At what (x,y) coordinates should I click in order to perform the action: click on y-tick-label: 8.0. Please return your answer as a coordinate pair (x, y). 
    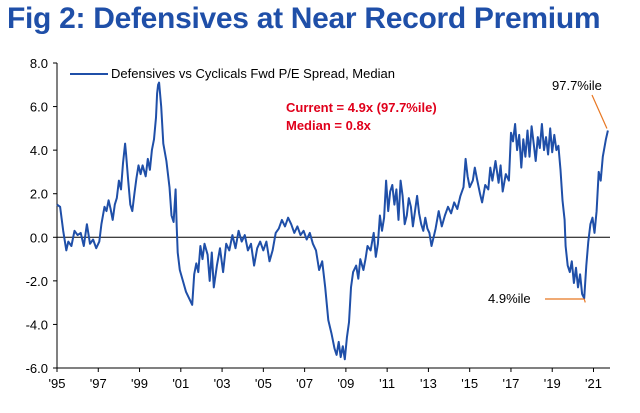
    Looking at the image, I should click on (39, 63).